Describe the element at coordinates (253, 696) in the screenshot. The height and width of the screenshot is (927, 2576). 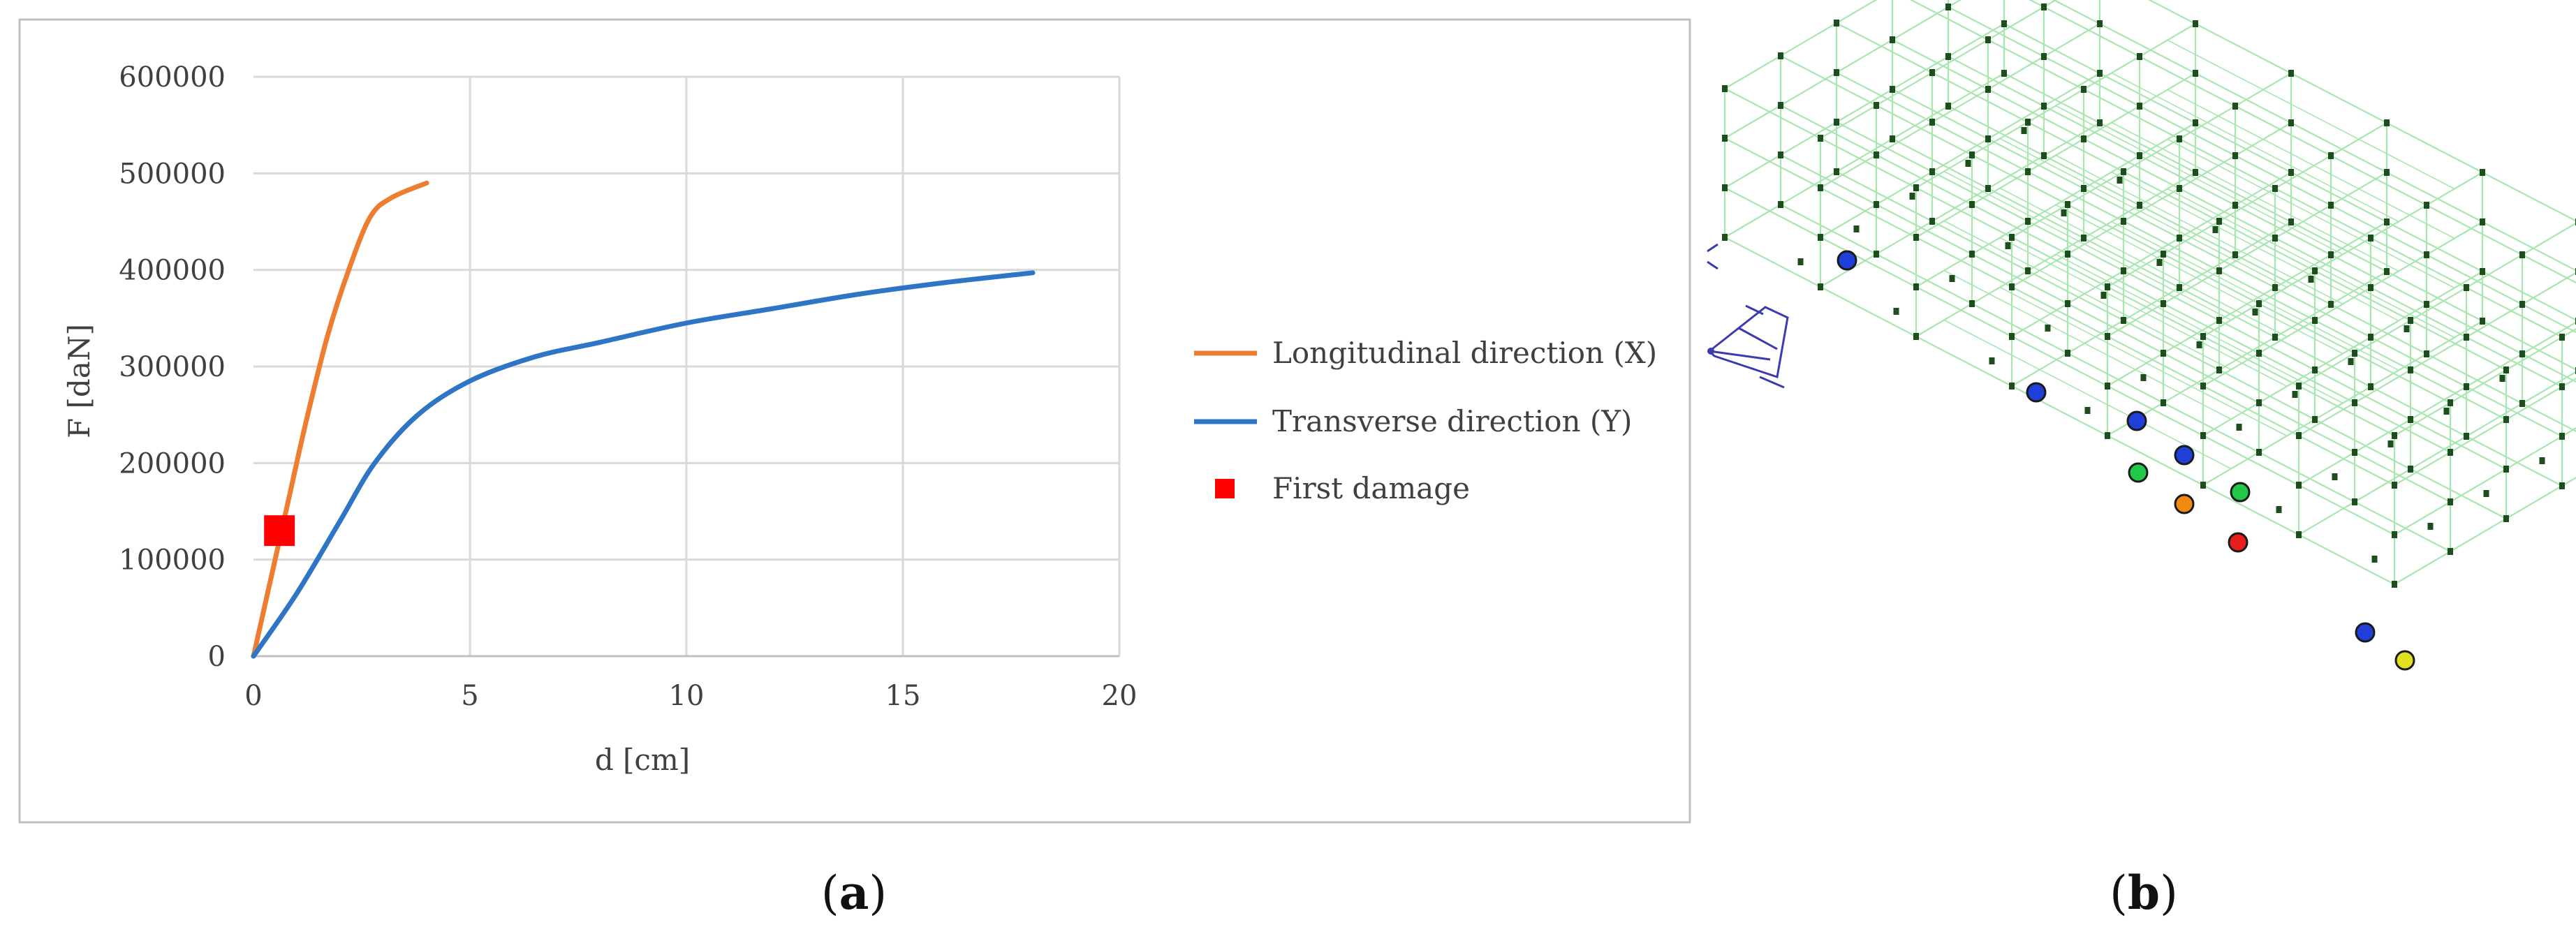
I see `x-tick-label: 0` at that location.